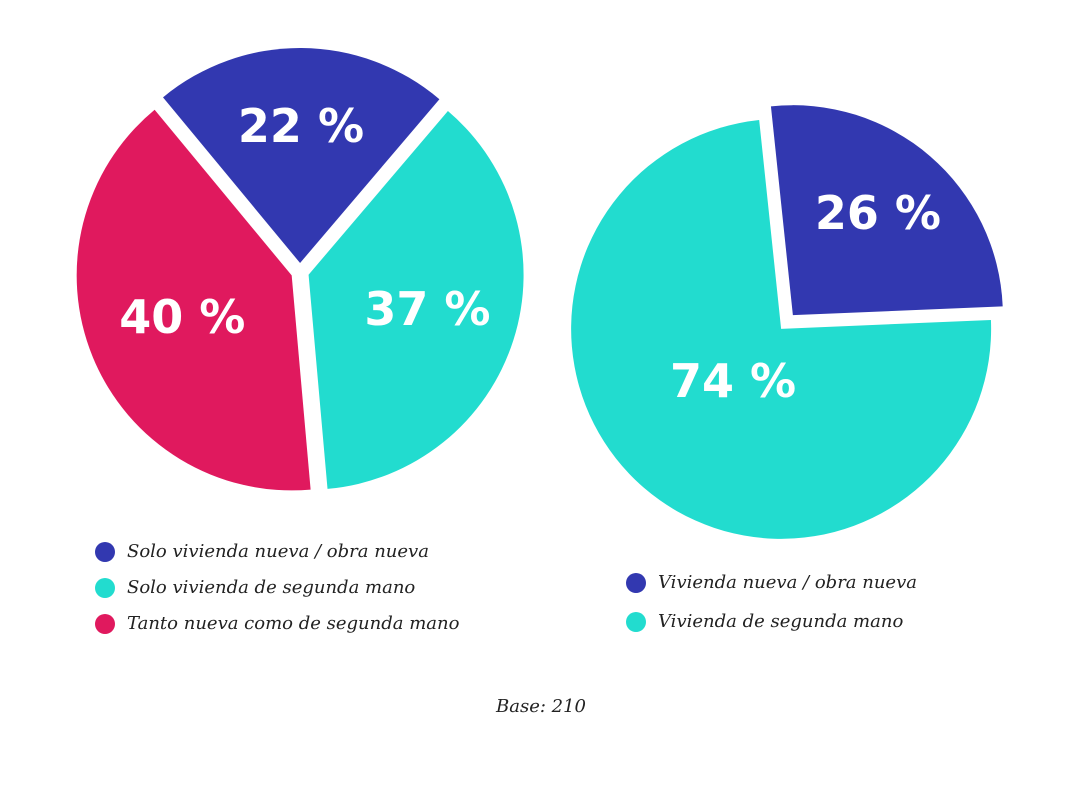  What do you see at coordinates (878, 213) in the screenshot?
I see `slice-label: 26 %` at bounding box center [878, 213].